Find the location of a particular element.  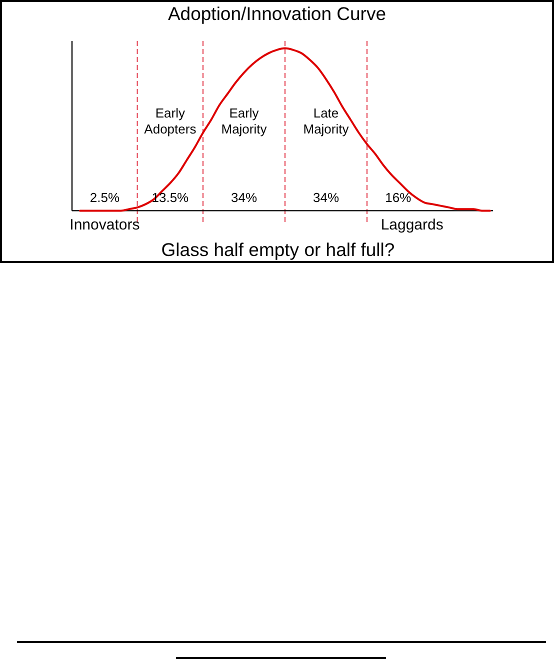

chart-title: Adoption/Innovation Curve is located at coordinates (277, 13).